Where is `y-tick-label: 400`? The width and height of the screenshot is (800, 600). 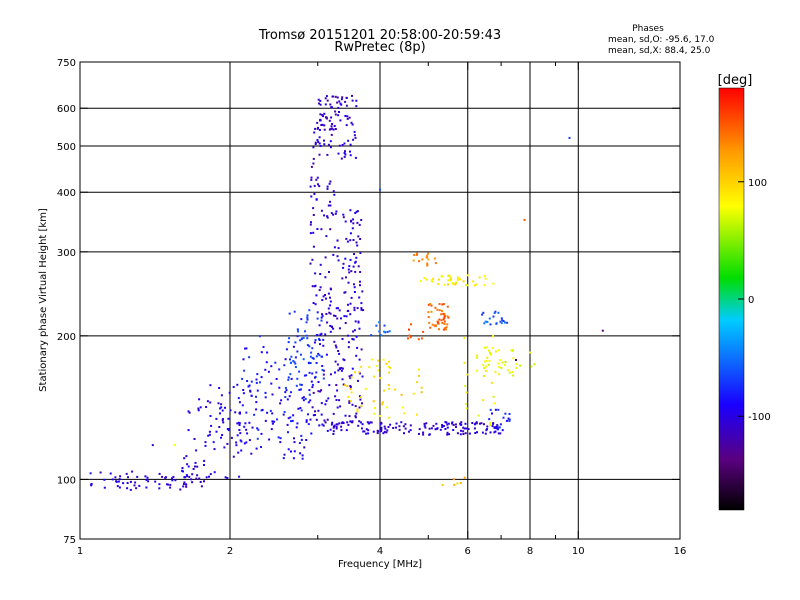 y-tick-label: 400 is located at coordinates (66, 193).